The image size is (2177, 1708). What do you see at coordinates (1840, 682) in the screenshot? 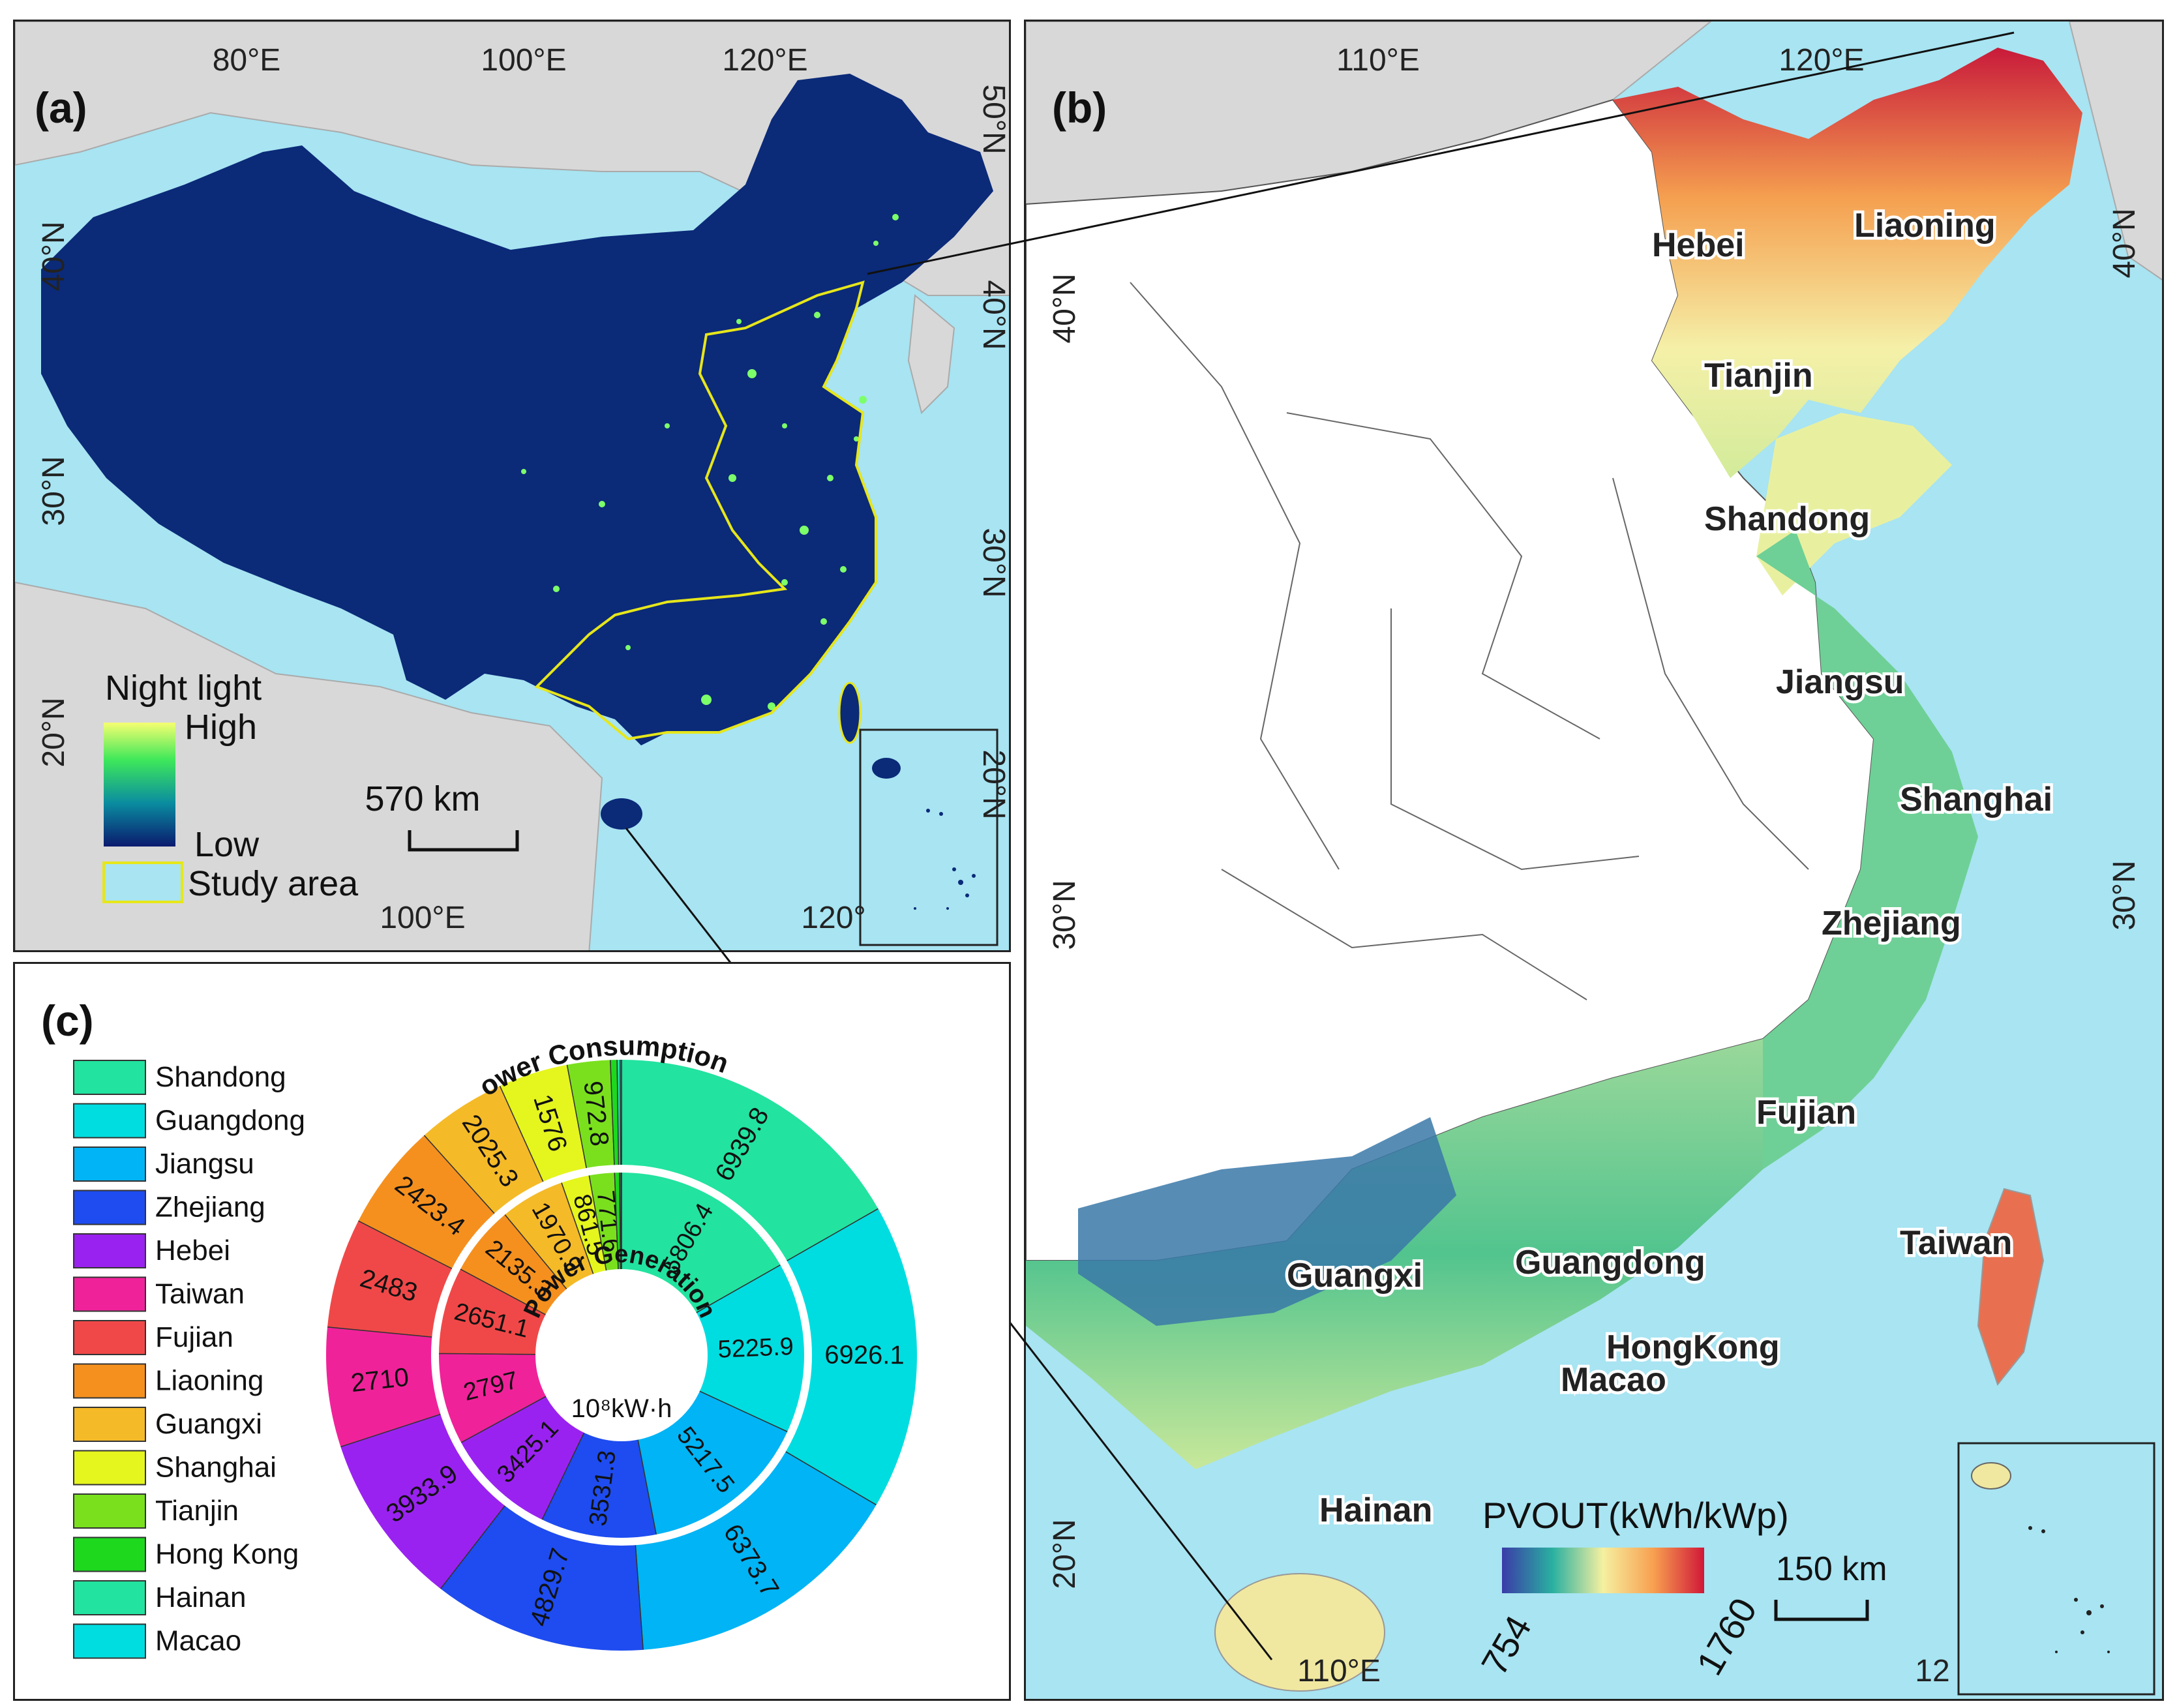
I see `label-jiangsu: Jiangsu` at bounding box center [1840, 682].